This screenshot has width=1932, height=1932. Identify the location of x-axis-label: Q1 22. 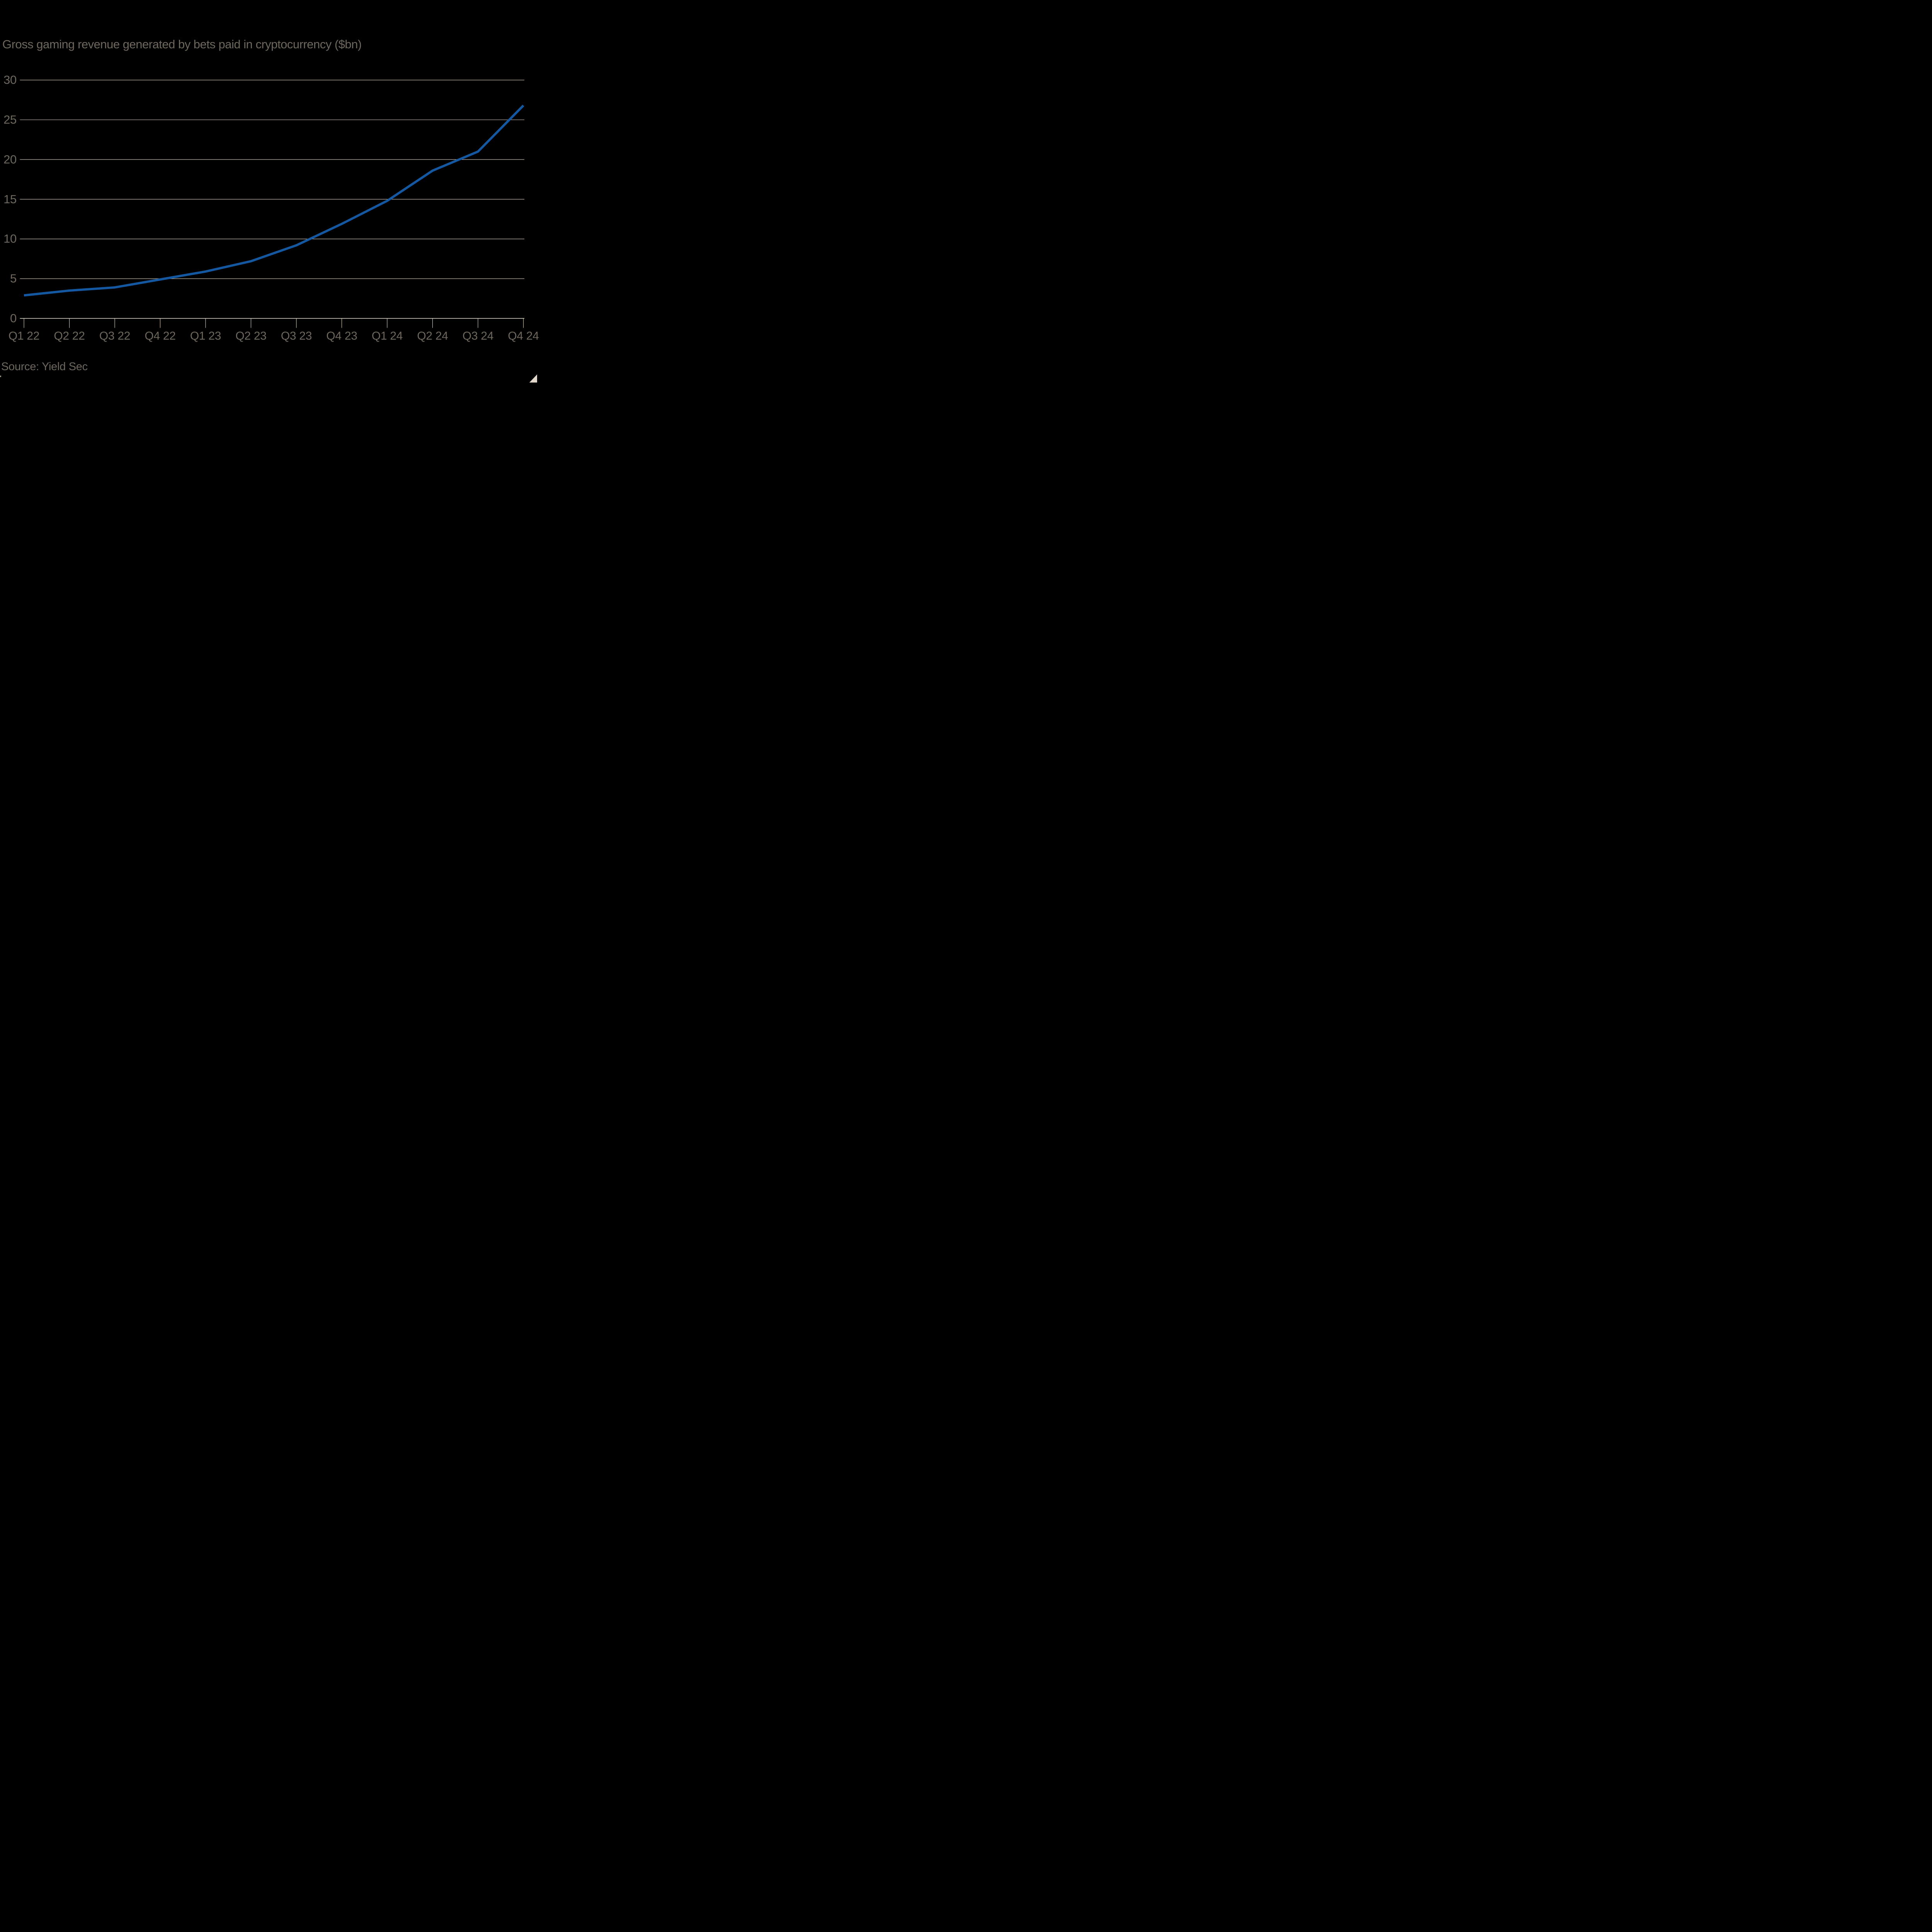
(24, 336).